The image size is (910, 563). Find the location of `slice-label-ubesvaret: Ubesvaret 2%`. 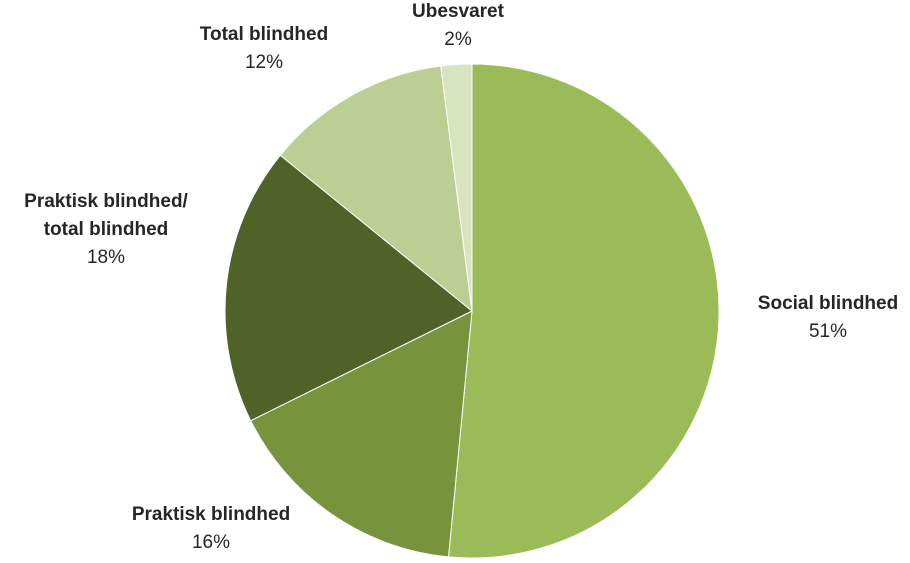

slice-label-ubesvaret: Ubesvaret 2% is located at coordinates (458, 25).